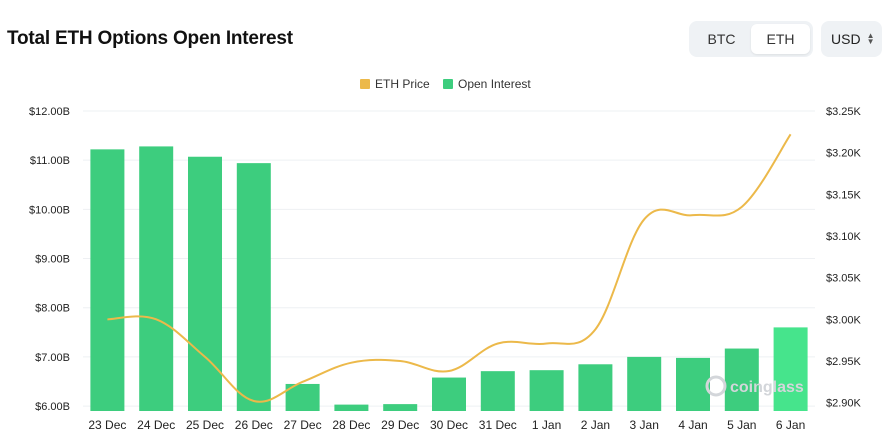  I want to click on right-axis-tick-label: $2.90K, so click(844, 404).